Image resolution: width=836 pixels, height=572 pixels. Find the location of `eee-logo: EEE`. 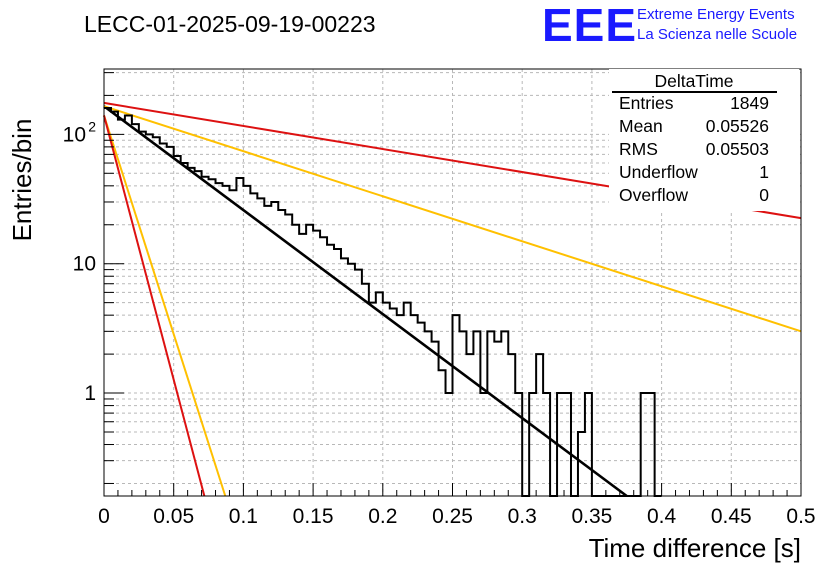

eee-logo: EEE is located at coordinates (589, 25).